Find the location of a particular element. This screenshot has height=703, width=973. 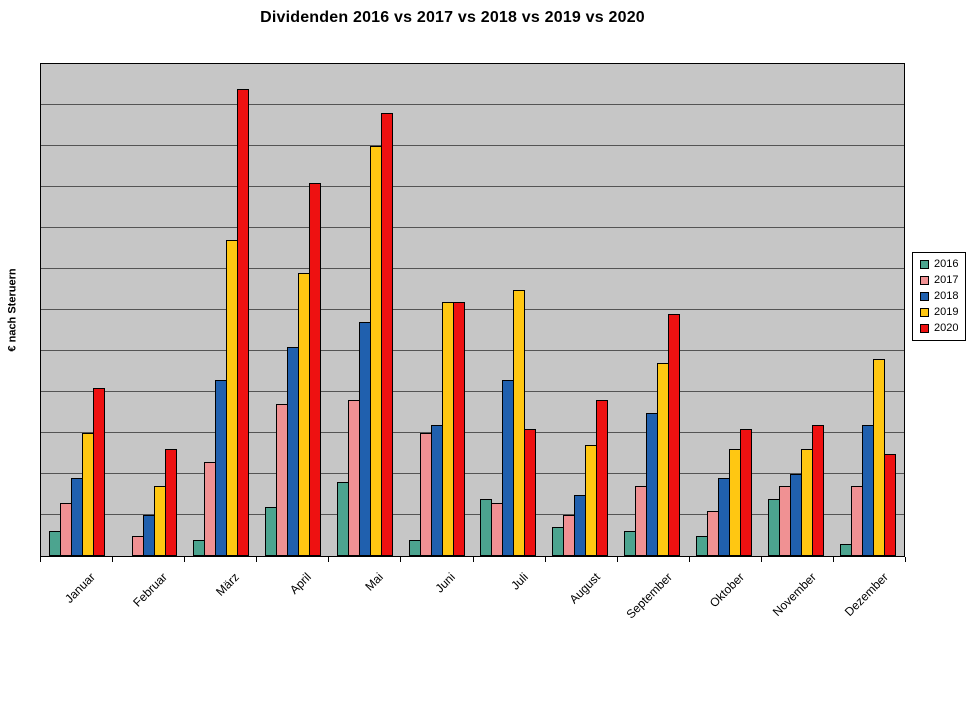

bar-group-September is located at coordinates (652, 310).